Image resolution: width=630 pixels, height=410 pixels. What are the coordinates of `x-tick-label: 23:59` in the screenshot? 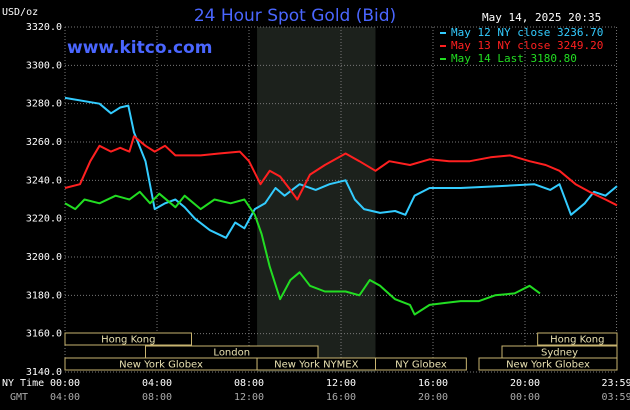 It's located at (615, 383).